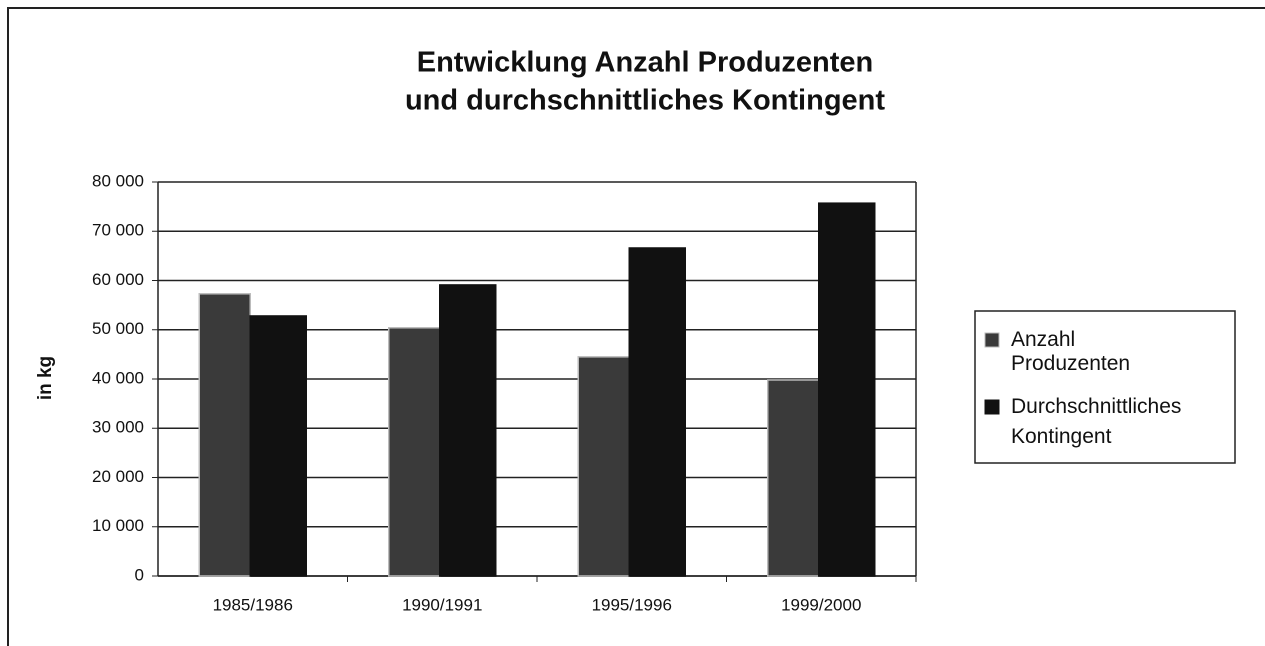  What do you see at coordinates (118, 377) in the screenshot?
I see `y-tick-label: 40 000` at bounding box center [118, 377].